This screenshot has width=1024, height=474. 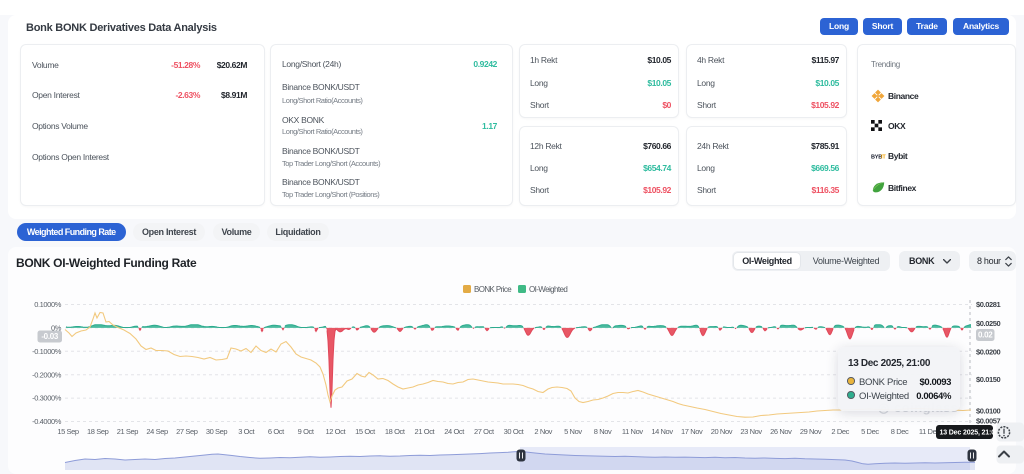 I want to click on svg-text: 30 Oct, so click(x=514, y=431).